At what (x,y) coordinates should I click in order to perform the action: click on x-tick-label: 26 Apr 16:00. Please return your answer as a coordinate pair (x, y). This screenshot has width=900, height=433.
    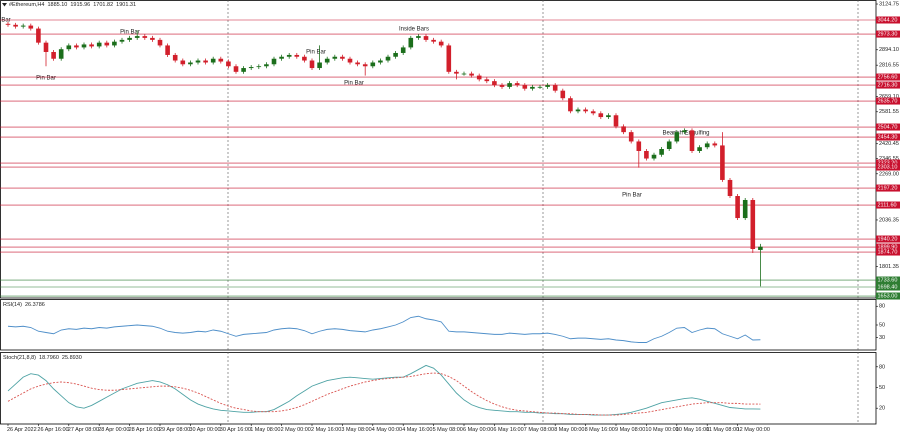
    Looking at the image, I should click on (52, 430).